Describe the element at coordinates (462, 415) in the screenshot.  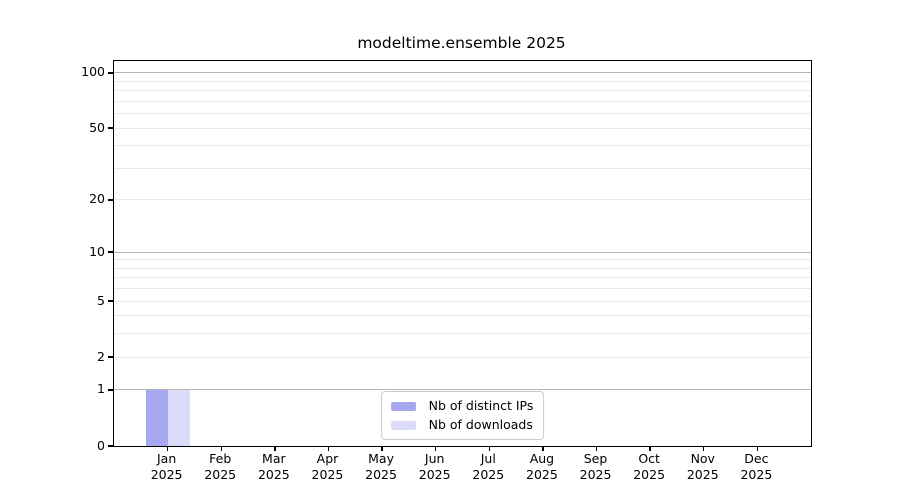
I see `legend: Nb of distinct IPs Nb of downloads` at that location.